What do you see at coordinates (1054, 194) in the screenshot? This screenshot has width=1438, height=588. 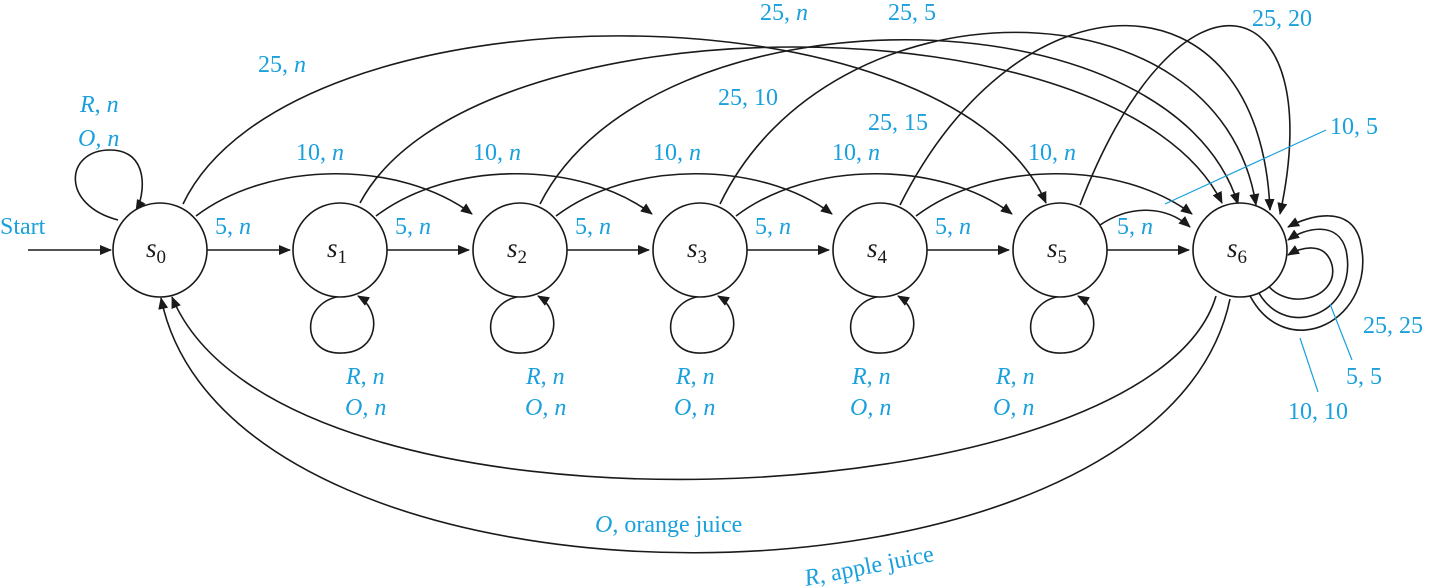 I see `edge-10-s4-s6` at bounding box center [1054, 194].